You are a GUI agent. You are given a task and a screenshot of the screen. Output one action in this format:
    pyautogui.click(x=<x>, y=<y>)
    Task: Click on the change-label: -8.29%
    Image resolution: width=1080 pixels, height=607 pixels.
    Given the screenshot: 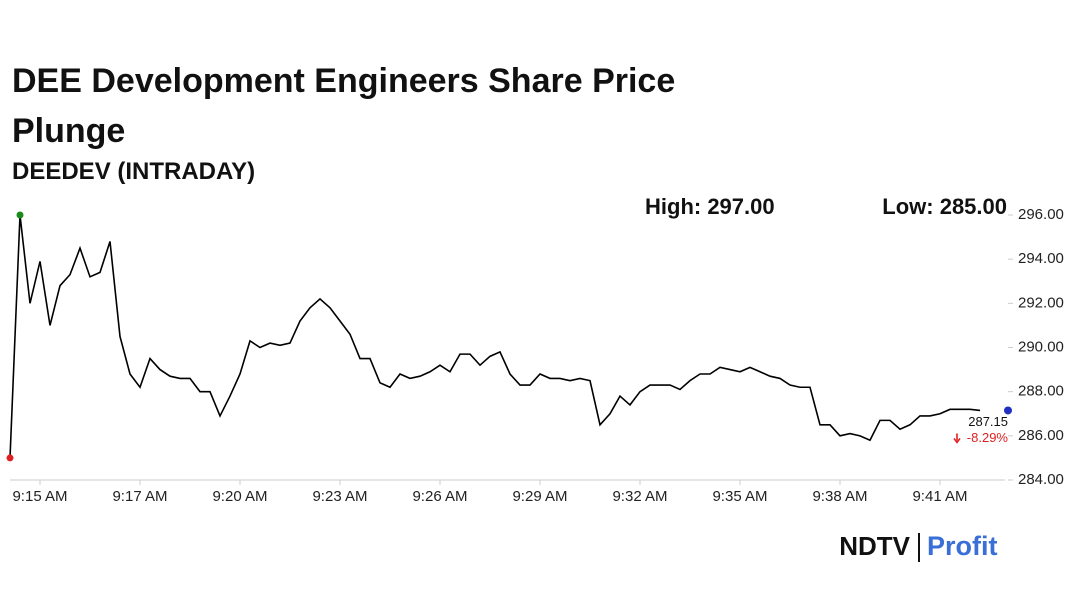 What is the action you would take?
    pyautogui.click(x=988, y=437)
    